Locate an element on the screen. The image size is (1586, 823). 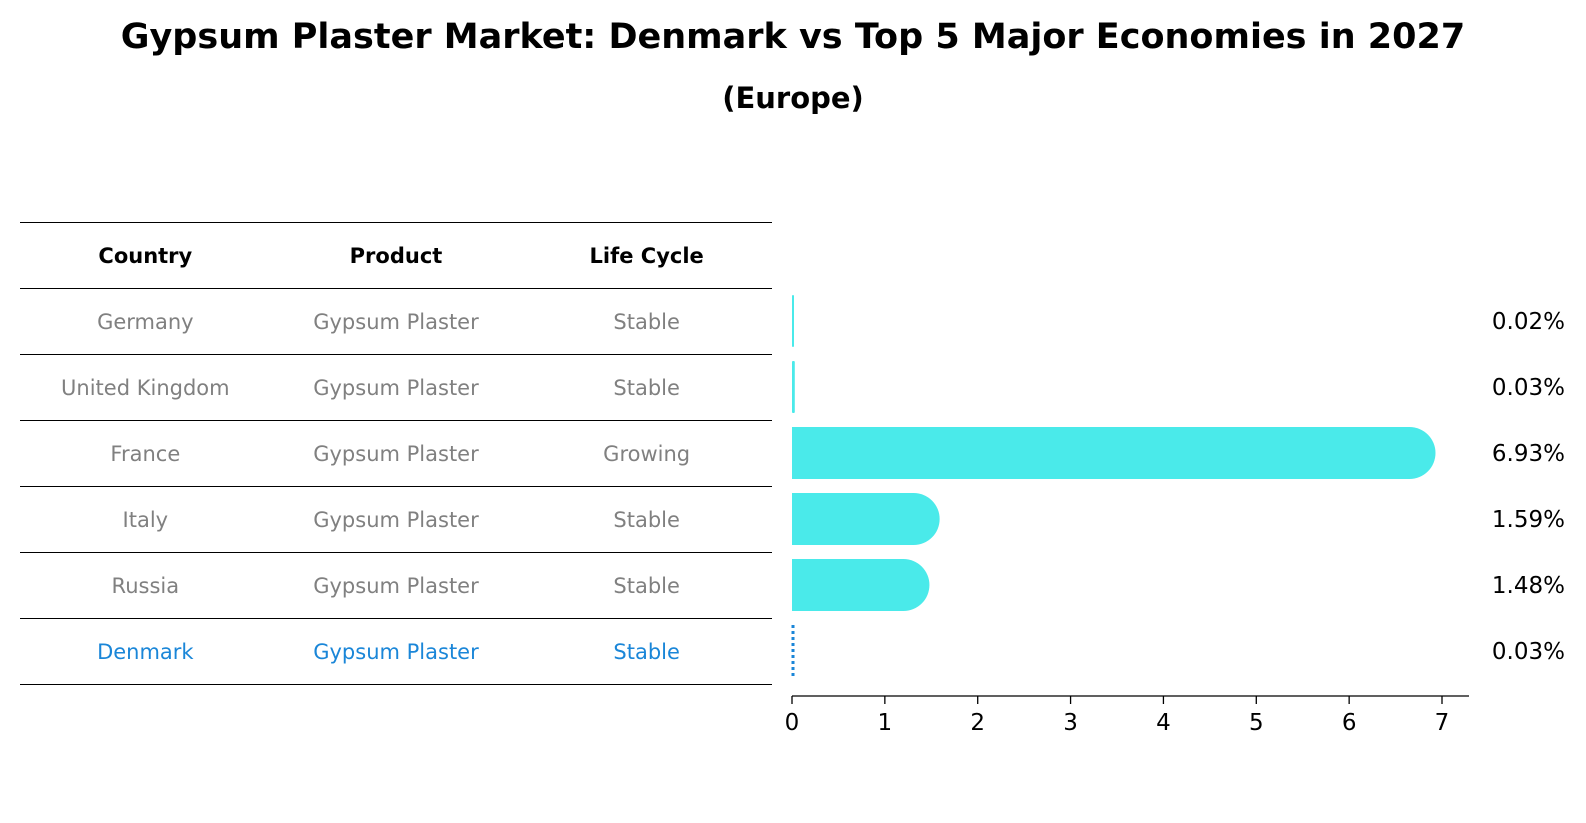
bar-germany is located at coordinates (793, 321).